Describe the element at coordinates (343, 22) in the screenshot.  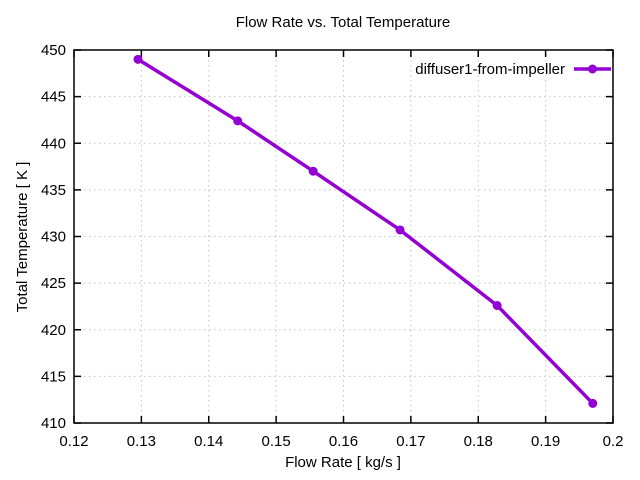
I see `chart-title: Flow Rate vs. Total Temperature` at that location.